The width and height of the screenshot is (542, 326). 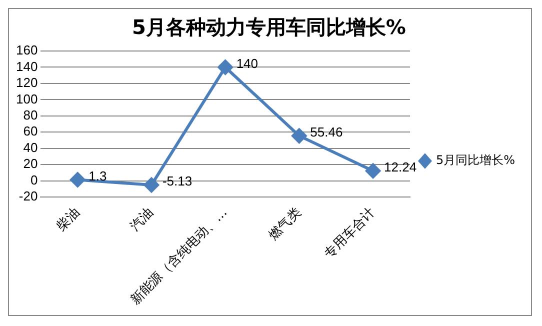 I want to click on y-tick-label: 40, so click(x=30, y=147).